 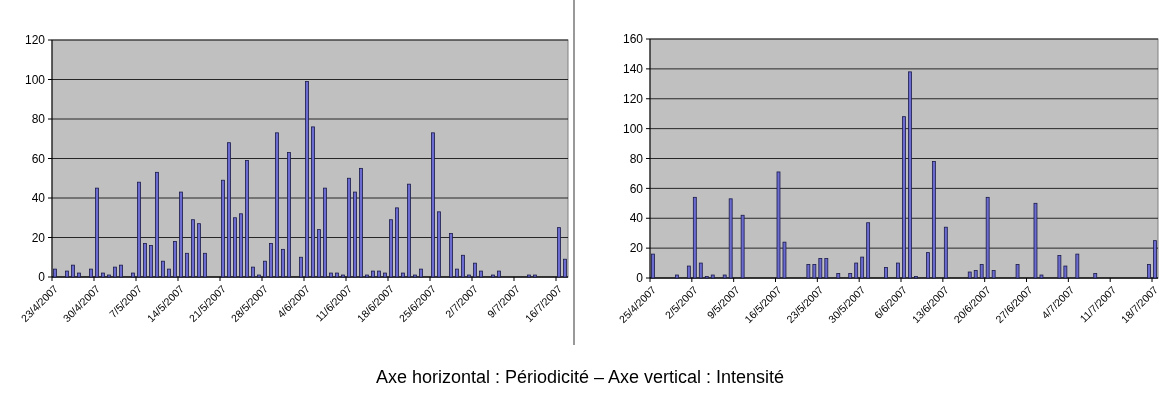 What do you see at coordinates (580, 377) in the screenshot?
I see `text: Axe horizontal : Périodicité – Axe vertical : Intensité` at bounding box center [580, 377].